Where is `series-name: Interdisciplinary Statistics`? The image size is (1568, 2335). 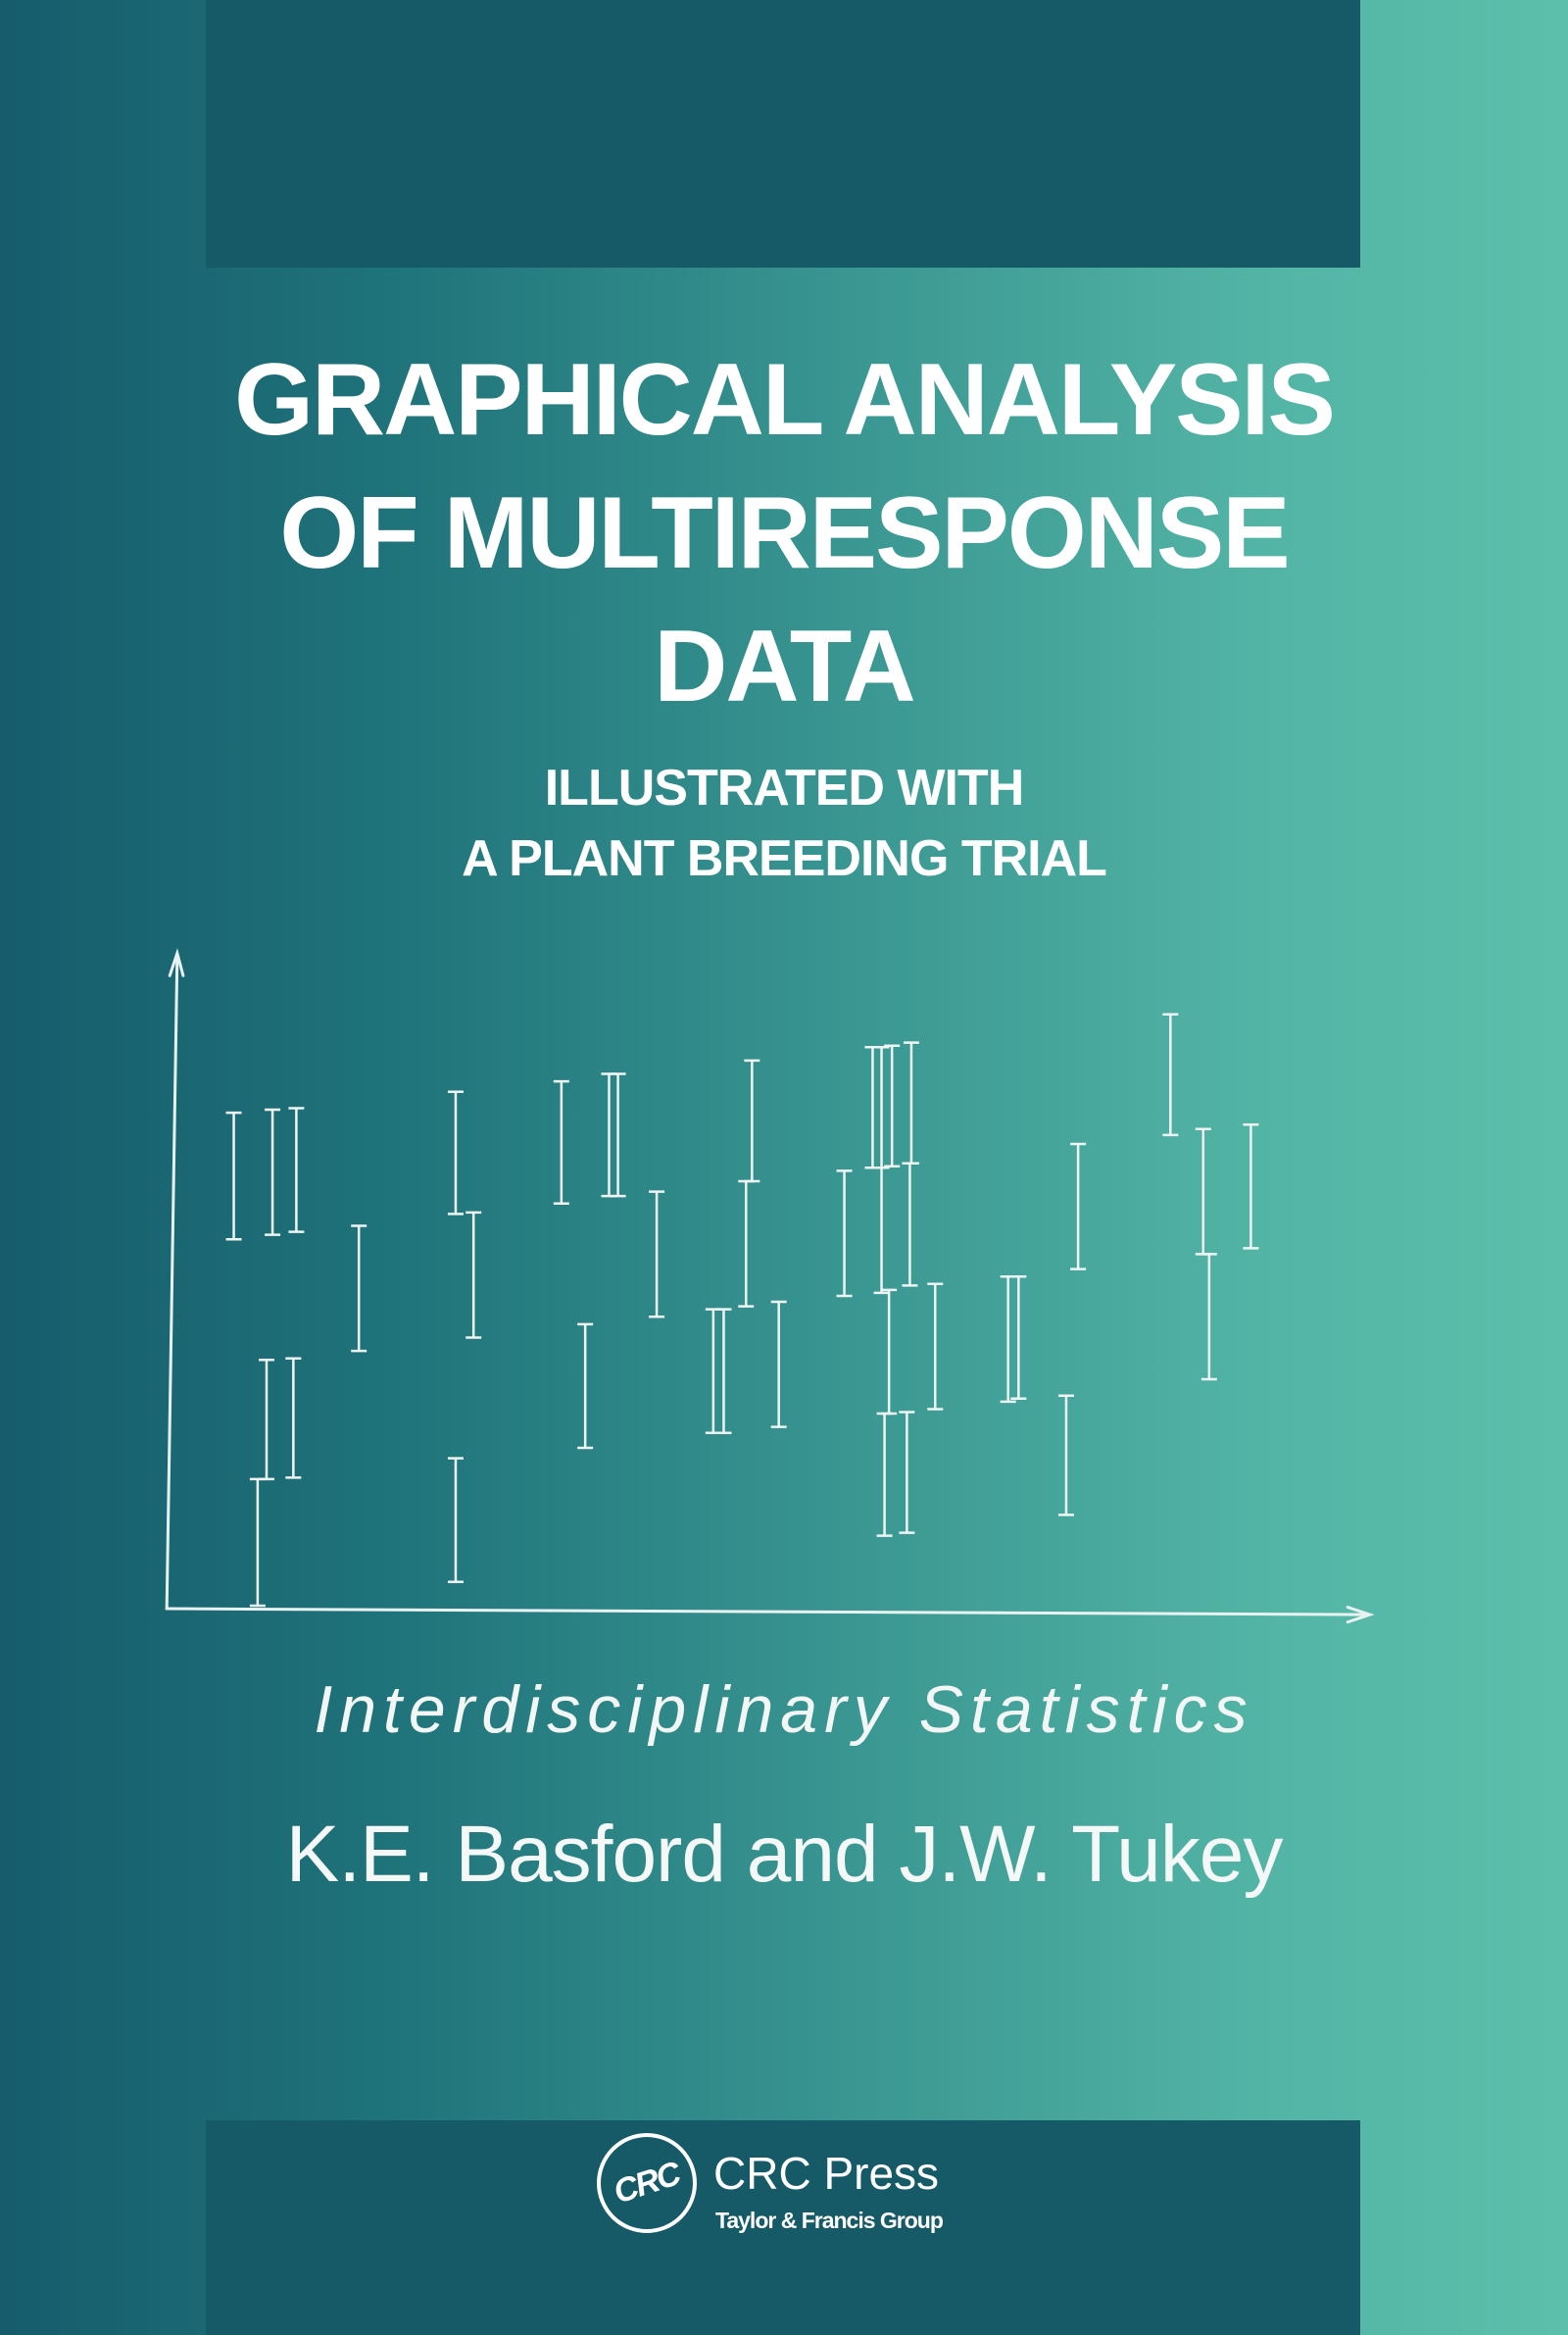
series-name: Interdisciplinary Statistics is located at coordinates (784, 1709).